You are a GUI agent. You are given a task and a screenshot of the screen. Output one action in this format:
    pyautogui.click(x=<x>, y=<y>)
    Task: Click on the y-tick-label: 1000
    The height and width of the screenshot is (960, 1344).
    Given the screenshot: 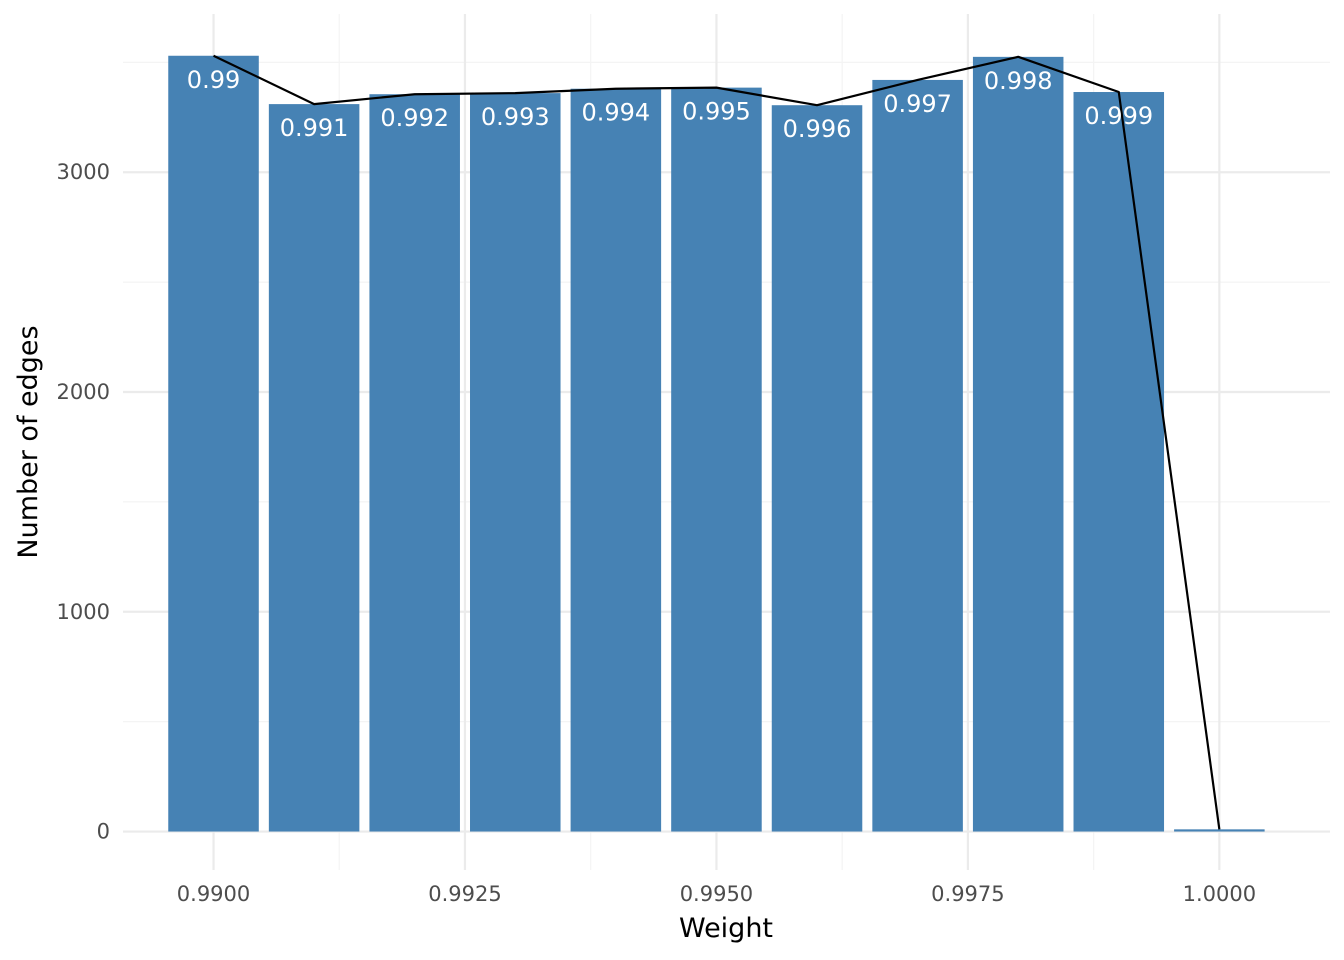 What is the action you would take?
    pyautogui.click(x=83, y=612)
    